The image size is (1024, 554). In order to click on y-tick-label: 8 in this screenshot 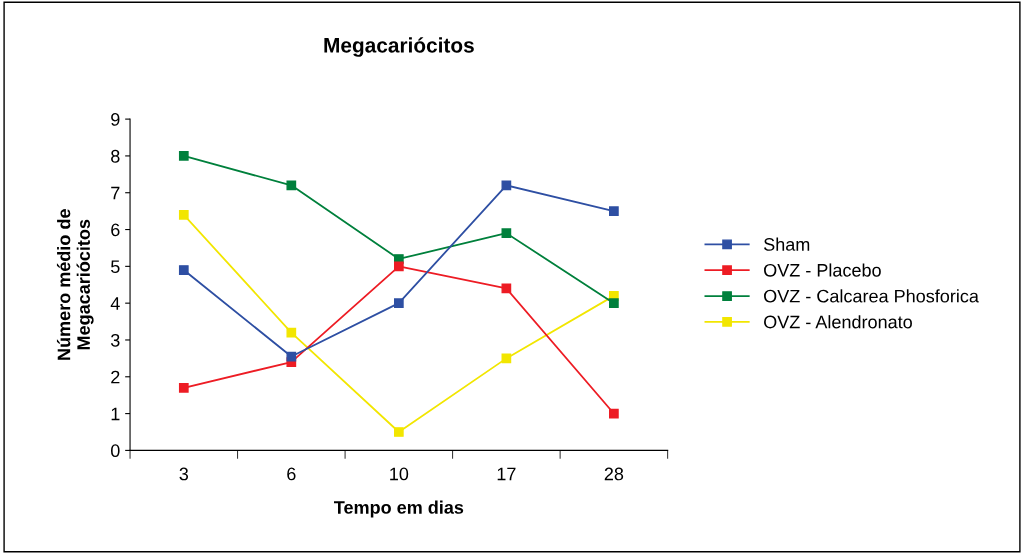, I will do `click(115, 156)`.